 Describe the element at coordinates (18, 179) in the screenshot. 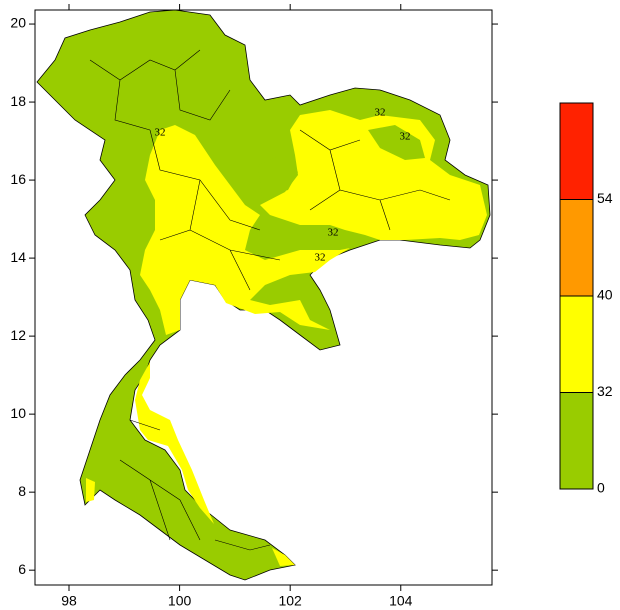

I see `y-tick-label: 16` at that location.